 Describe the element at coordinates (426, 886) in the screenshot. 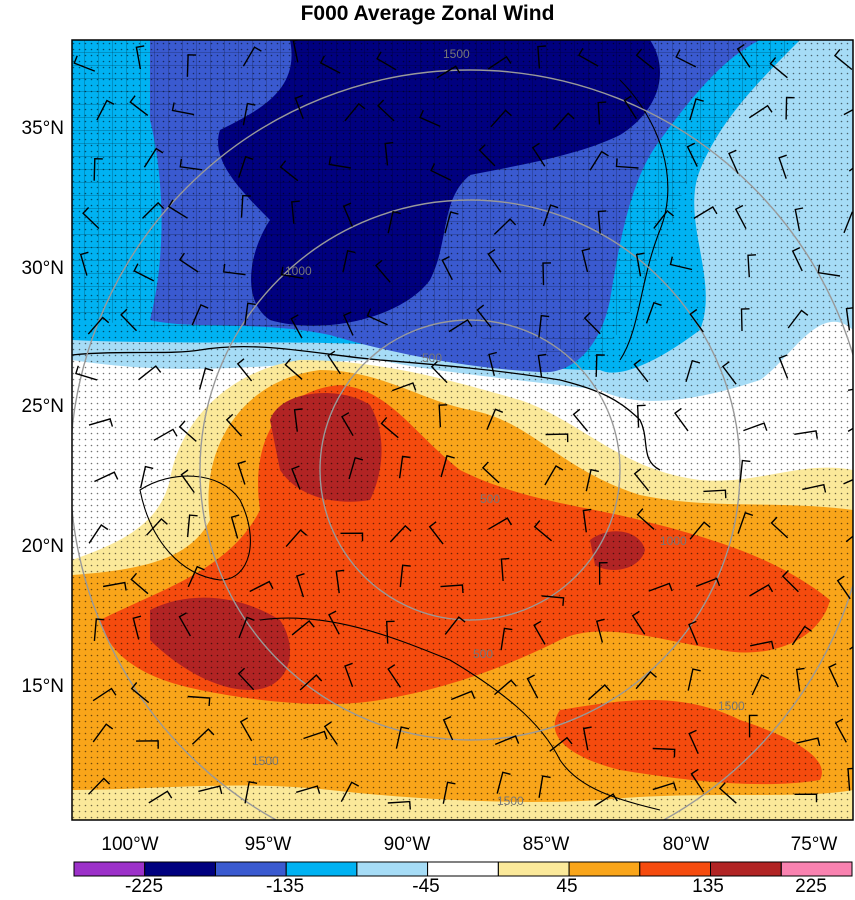

I see `colorbar-label: -45` at that location.